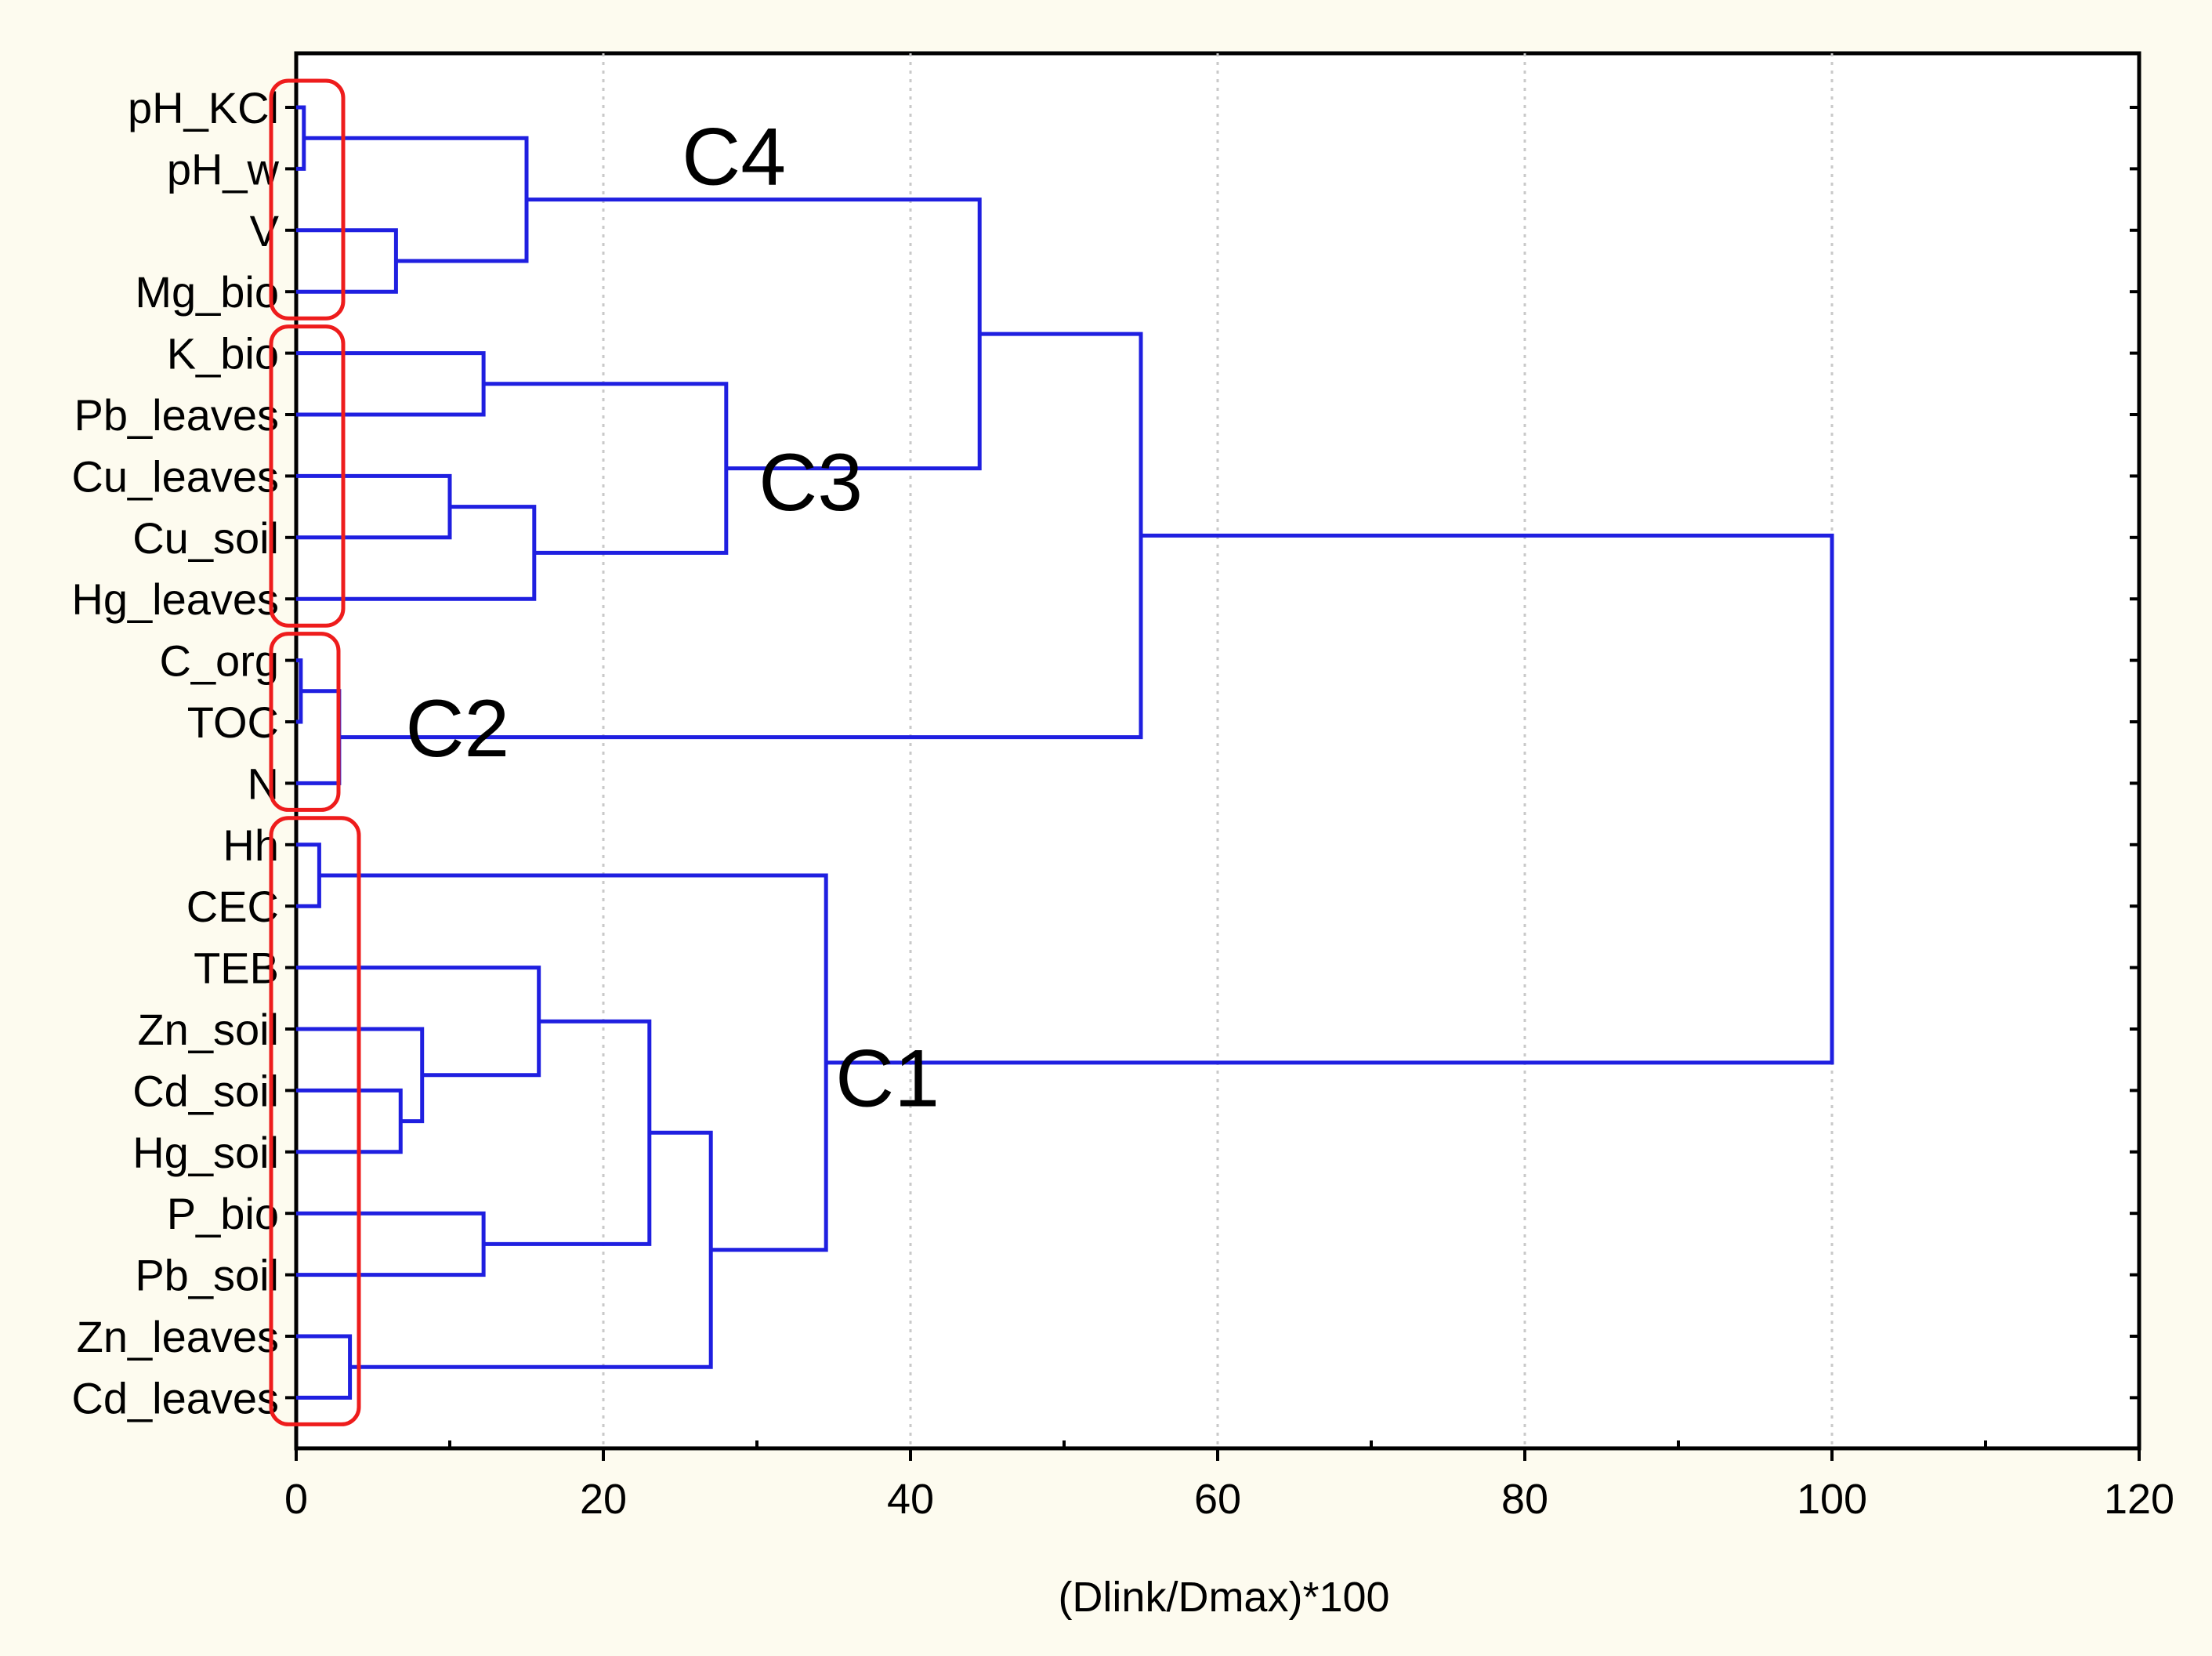 The height and width of the screenshot is (1656, 2212). I want to click on leaf-label: V, so click(265, 230).